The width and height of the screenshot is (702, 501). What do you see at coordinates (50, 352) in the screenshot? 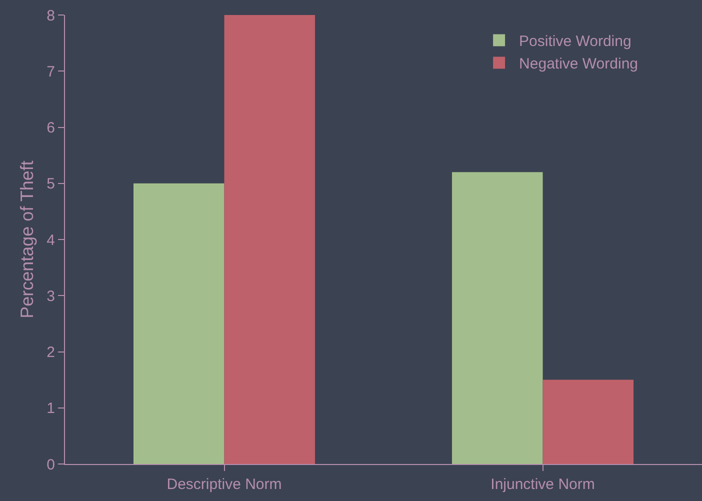
I see `y-tick-label: 2` at bounding box center [50, 352].